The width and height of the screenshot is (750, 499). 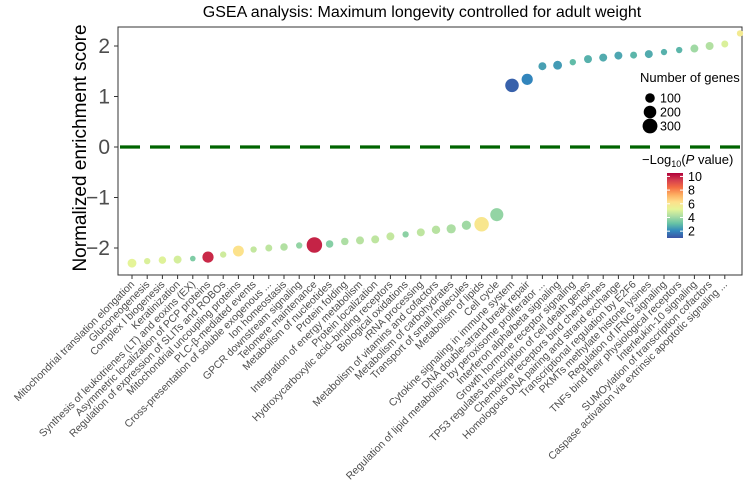 I want to click on color-legend-label: 4, so click(x=691, y=218).